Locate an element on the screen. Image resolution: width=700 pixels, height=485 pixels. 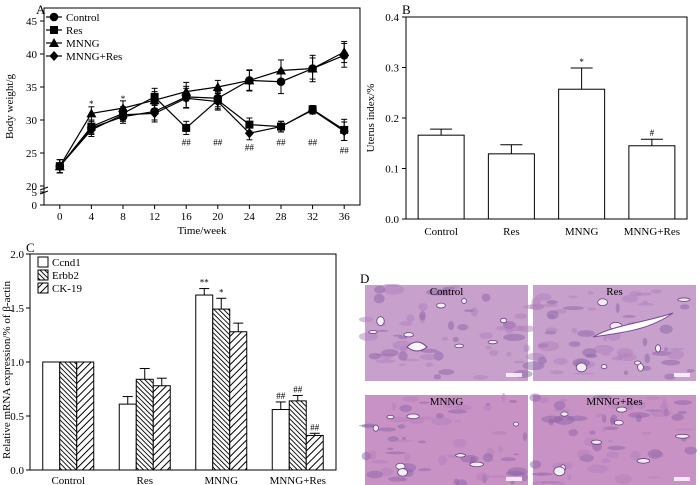
panel-letter-b: B is located at coordinates (406, 9).